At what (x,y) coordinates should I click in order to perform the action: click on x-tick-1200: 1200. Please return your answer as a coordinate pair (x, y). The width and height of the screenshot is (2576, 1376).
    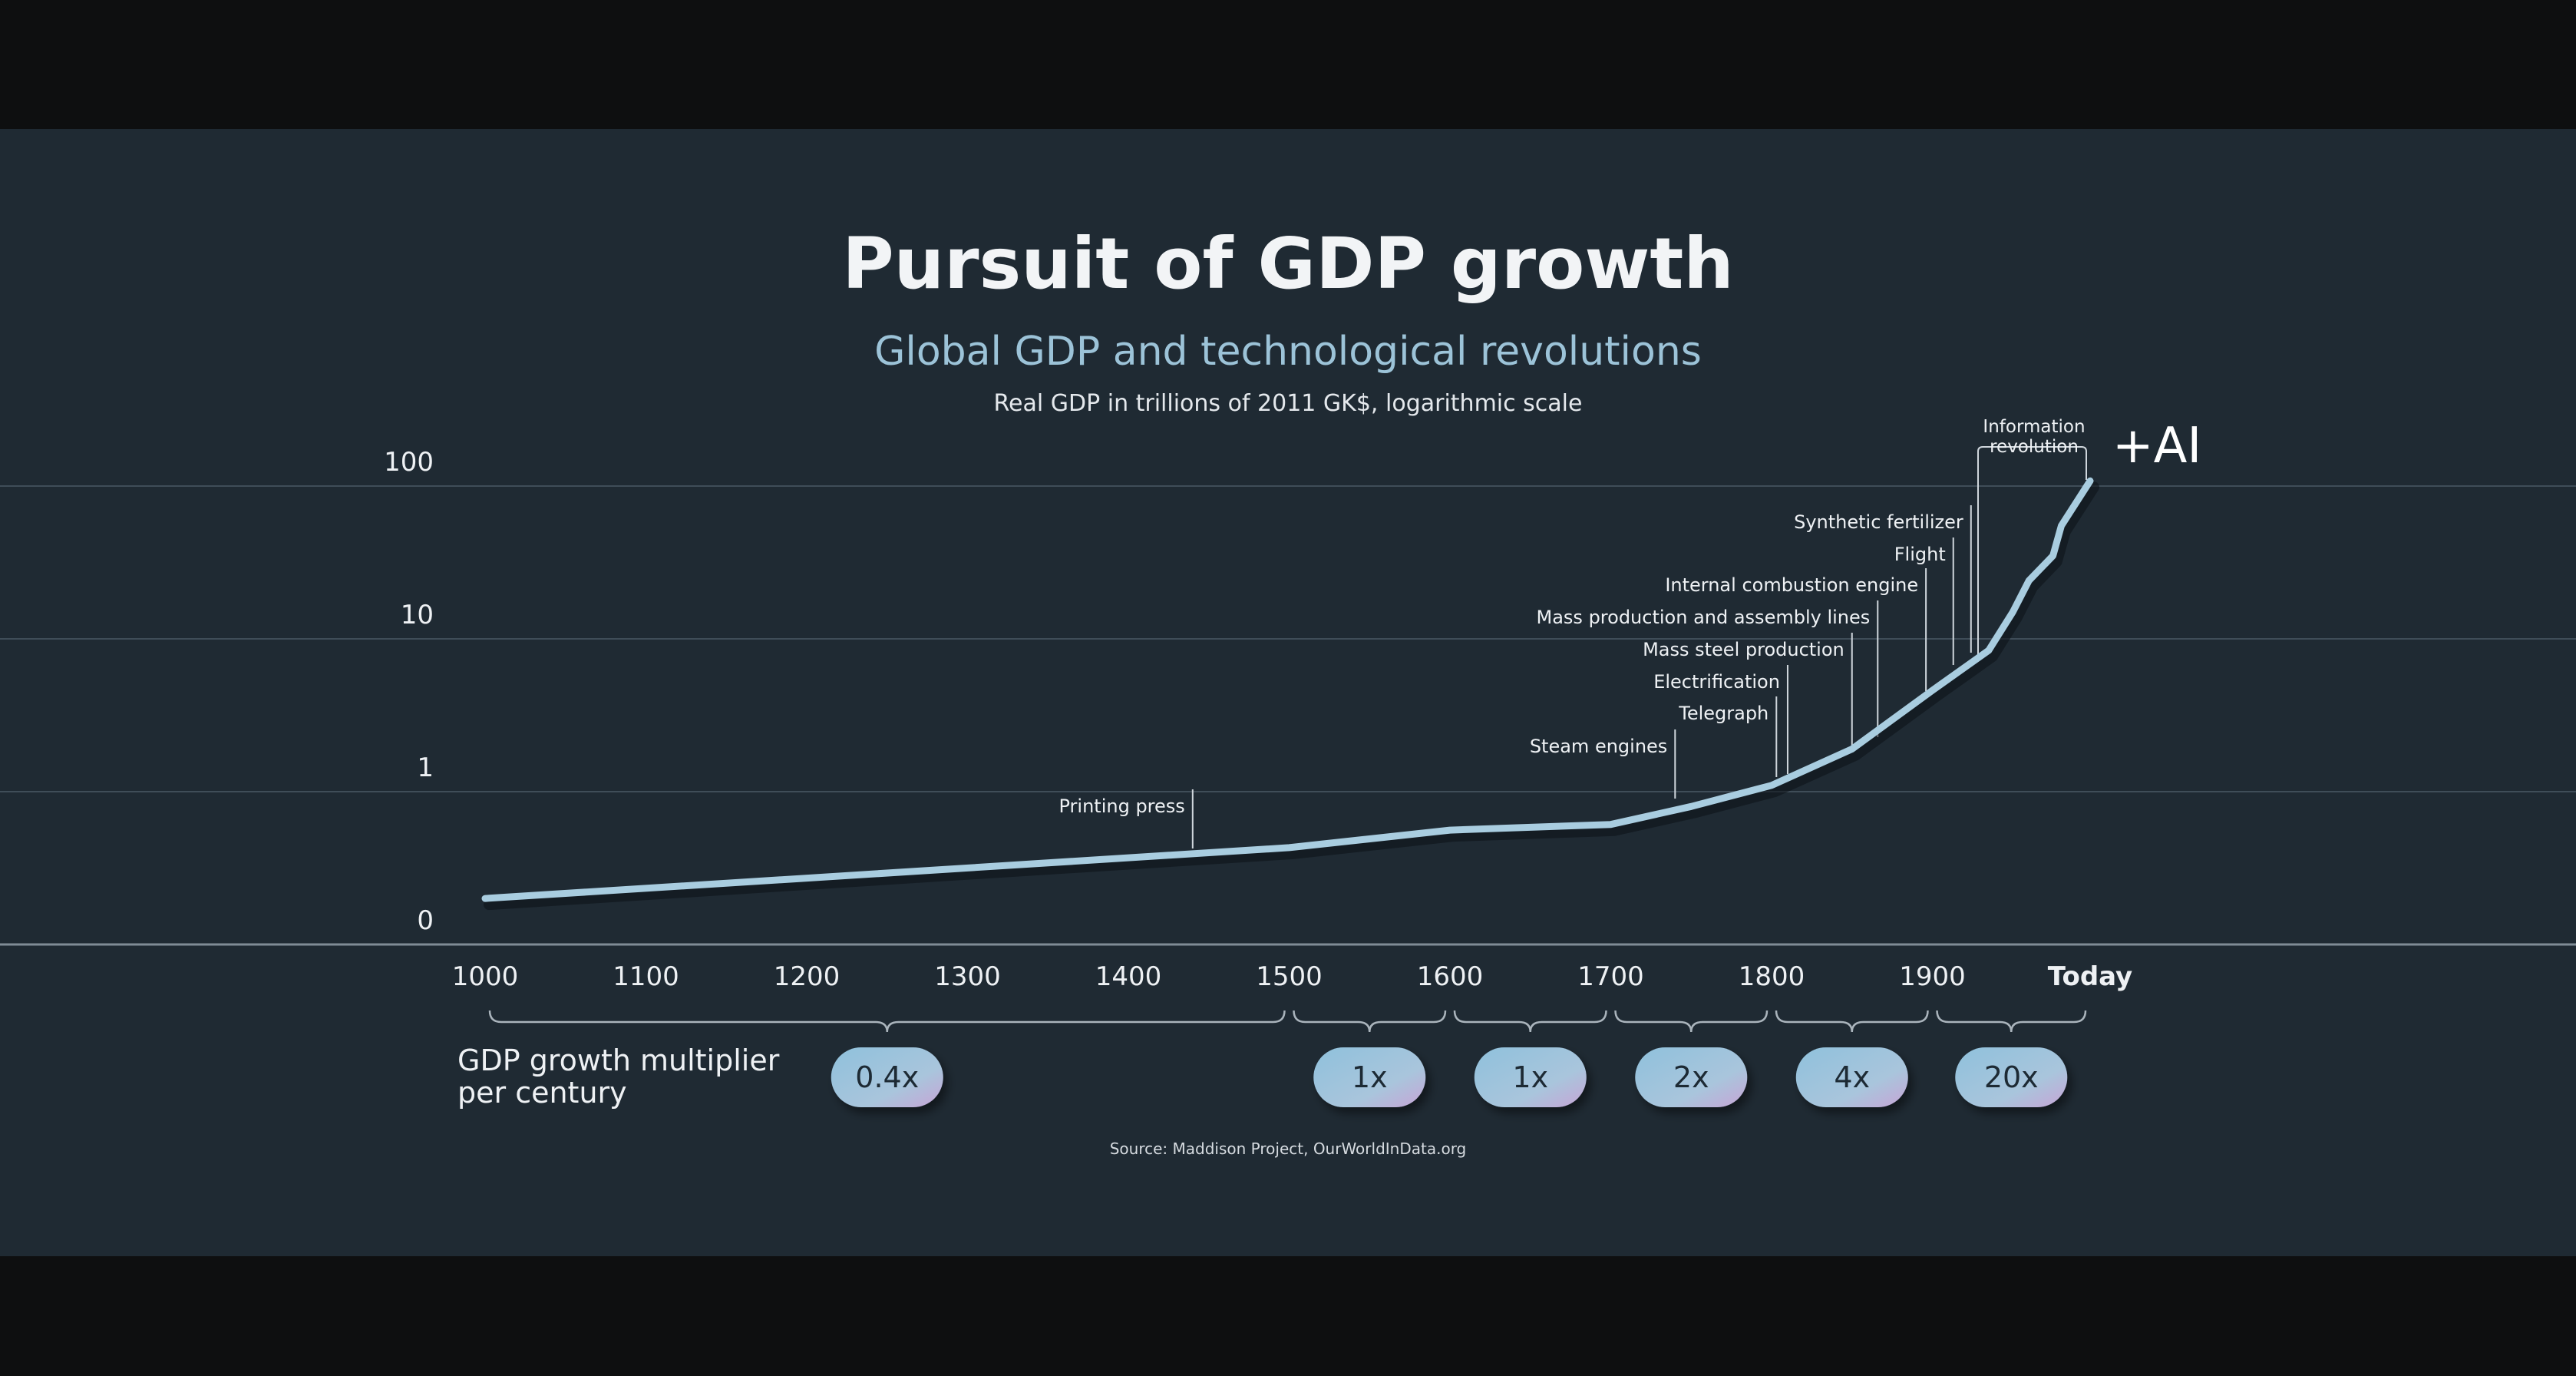
    Looking at the image, I should click on (807, 977).